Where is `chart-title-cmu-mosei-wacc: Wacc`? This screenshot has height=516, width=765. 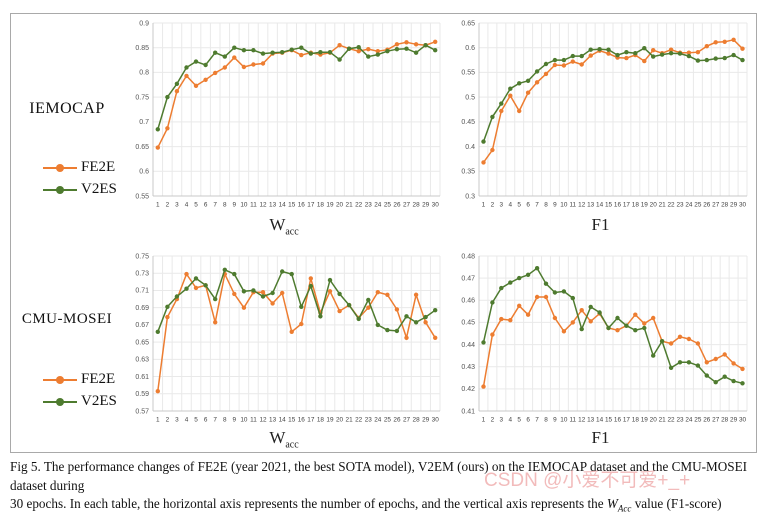
chart-title-cmu-mosei-wacc: Wacc is located at coordinates (284, 439).